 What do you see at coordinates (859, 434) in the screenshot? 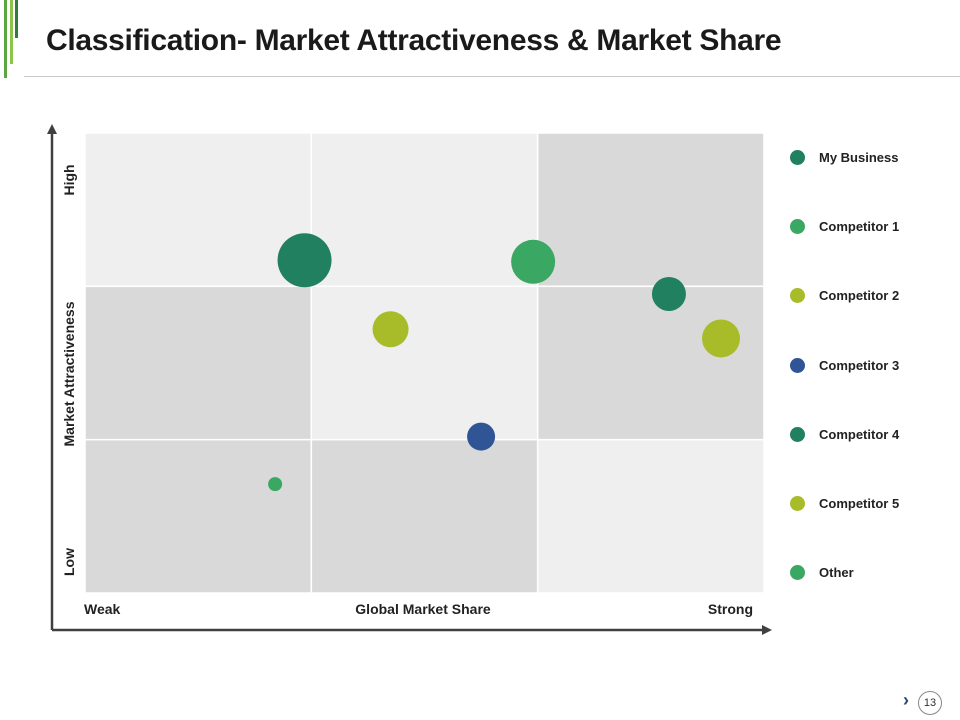
I see `legend-label: Competitor 4` at bounding box center [859, 434].